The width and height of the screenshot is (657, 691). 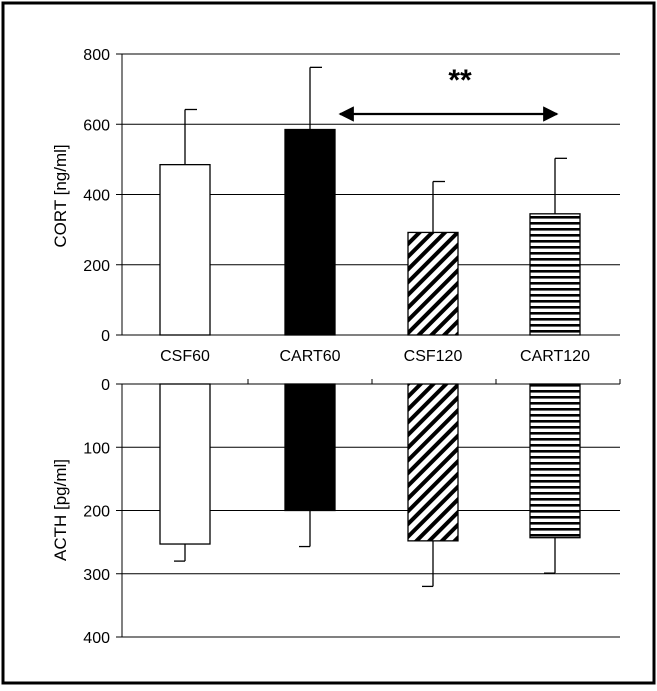 I want to click on category-label-csf60: CSF60, so click(x=185, y=356).